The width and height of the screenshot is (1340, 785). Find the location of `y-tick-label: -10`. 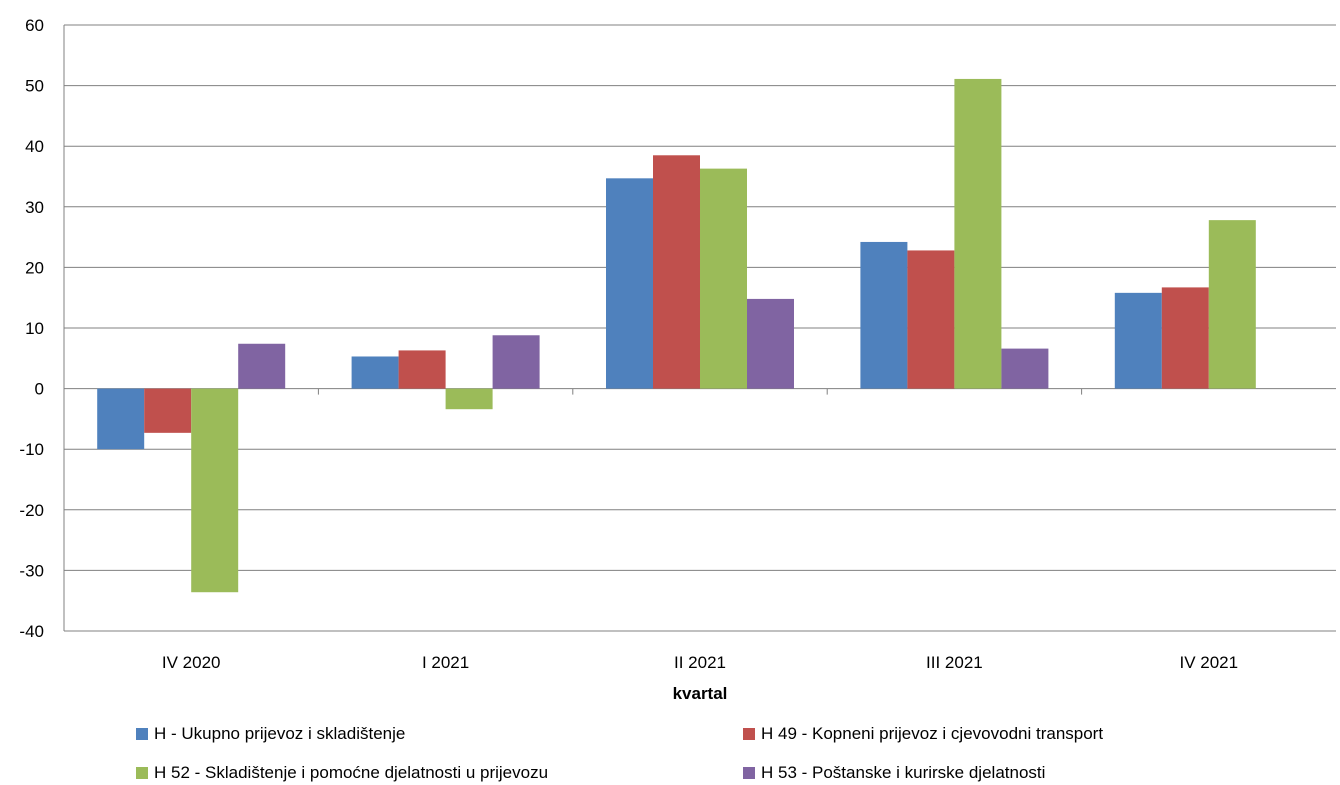

y-tick-label: -10 is located at coordinates (31, 449).